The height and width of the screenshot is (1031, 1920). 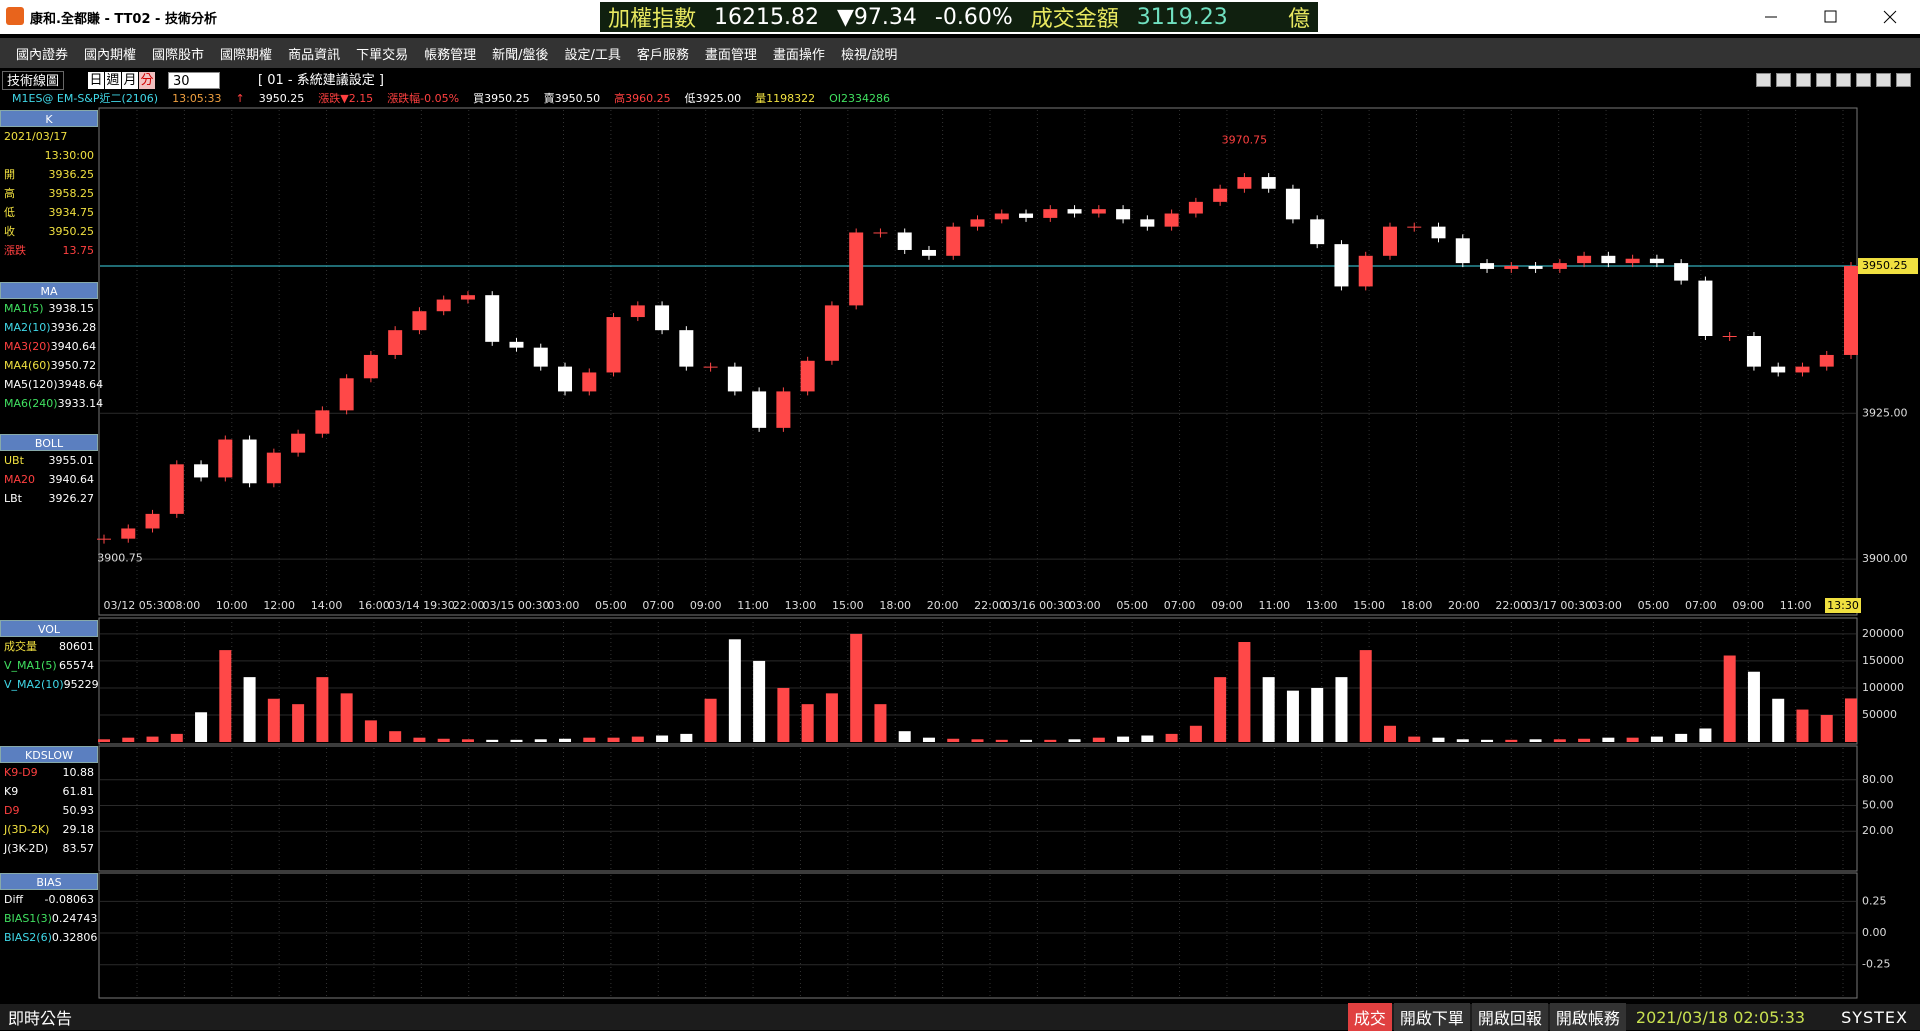 What do you see at coordinates (869, 55) in the screenshot?
I see `menu-item: 檢視/說明` at bounding box center [869, 55].